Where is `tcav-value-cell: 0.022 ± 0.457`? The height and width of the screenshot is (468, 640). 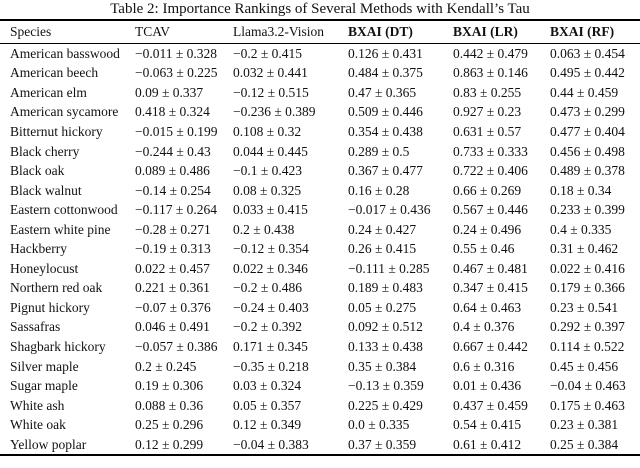
tcav-value-cell: 0.022 ± 0.457 is located at coordinates (172, 268).